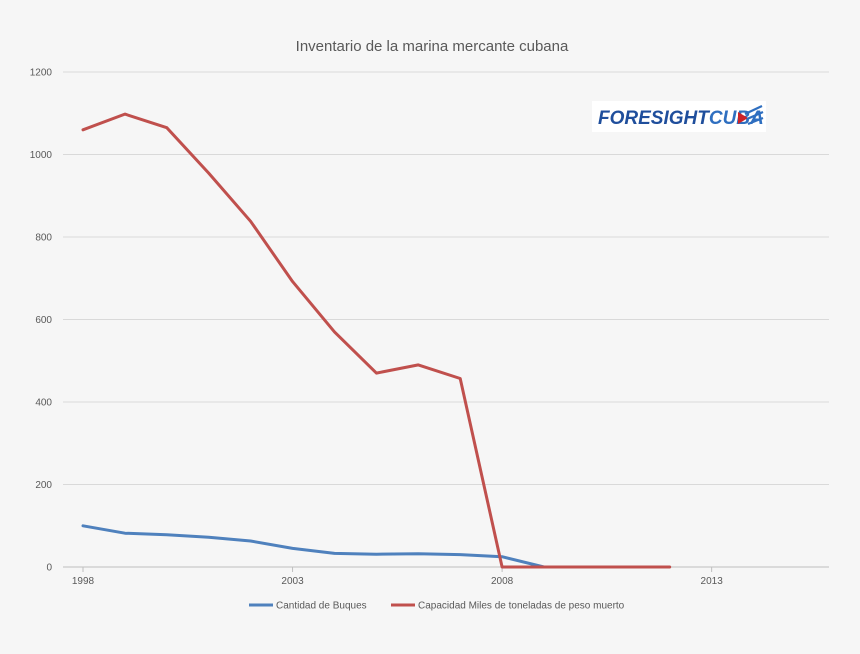 This screenshot has width=860, height=654. I want to click on foresight-cuba-logo: FORESIGHTCUBA, so click(679, 116).